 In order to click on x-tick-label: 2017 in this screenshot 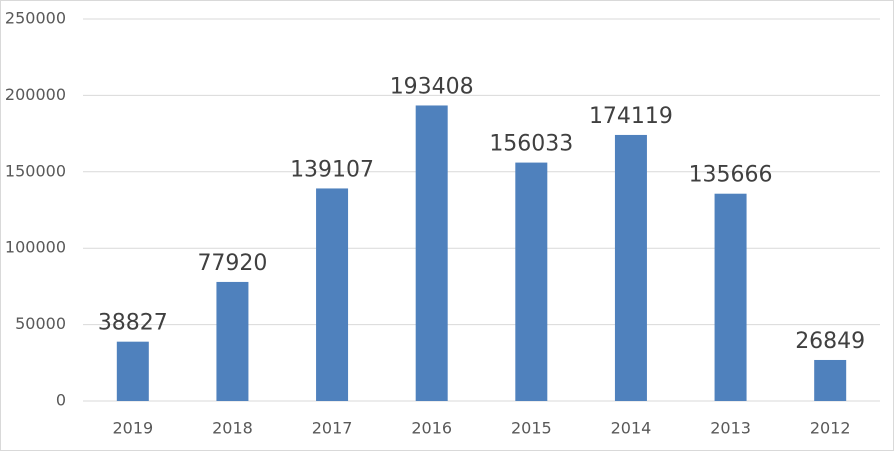, I will do `click(332, 428)`.